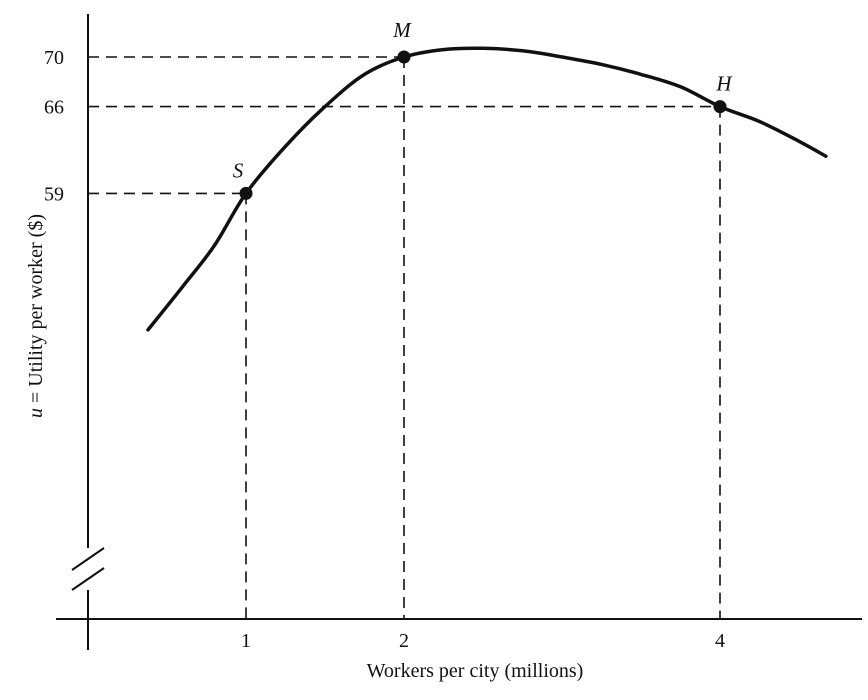  Describe the element at coordinates (475, 671) in the screenshot. I see `x-axis-title: Workers per city (millions)` at that location.